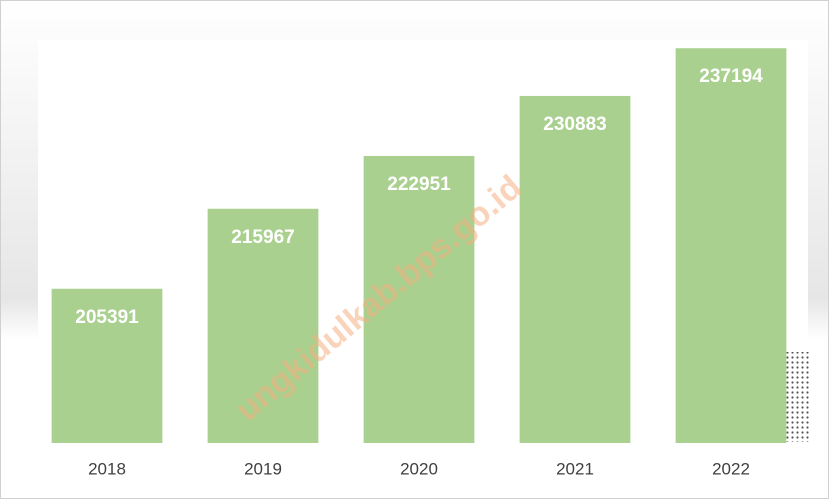  I want to click on x-tick-label: 2018, so click(107, 468).